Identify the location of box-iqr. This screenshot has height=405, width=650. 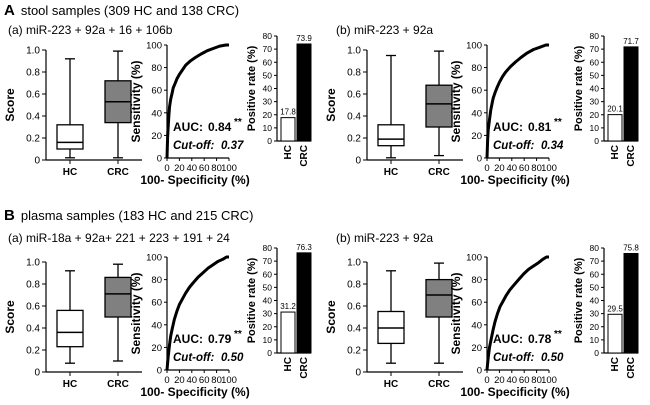
(70, 137).